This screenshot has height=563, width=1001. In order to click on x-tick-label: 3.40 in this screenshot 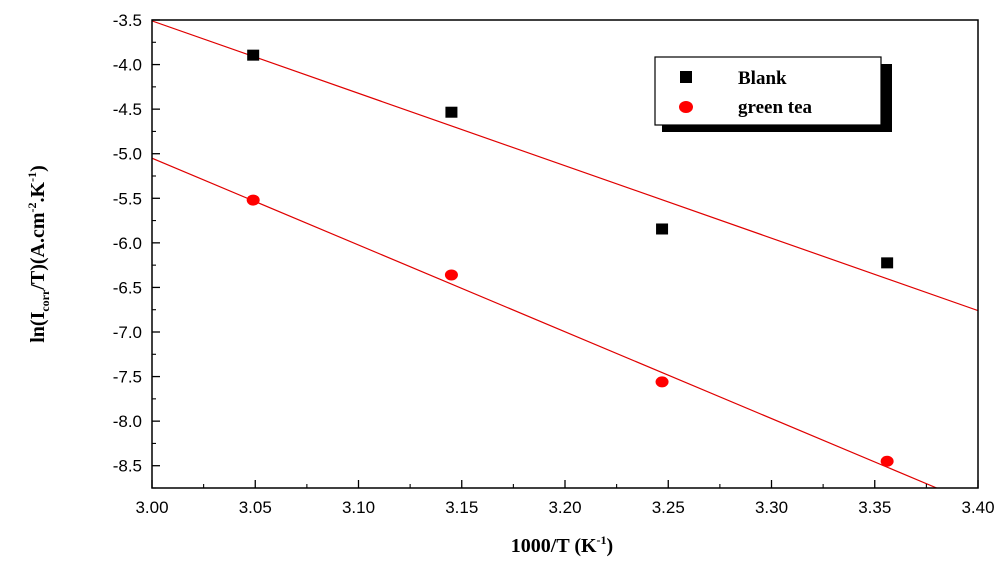, I will do `click(977, 507)`.